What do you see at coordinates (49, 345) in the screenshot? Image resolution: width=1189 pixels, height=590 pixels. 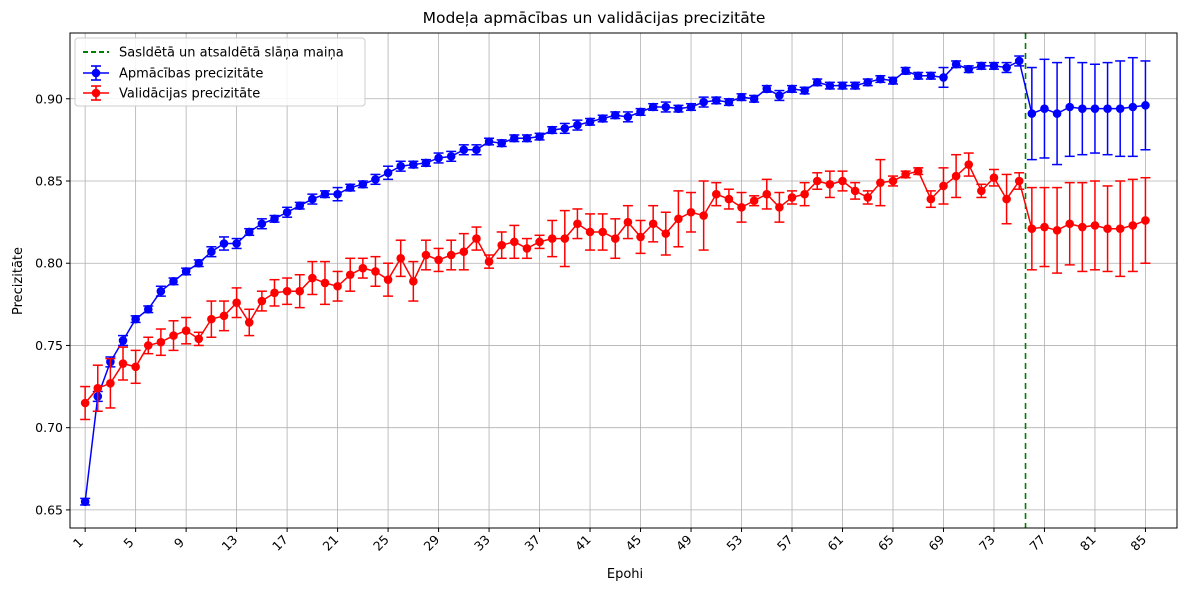 I see `y-tick-label: 0.75` at bounding box center [49, 345].